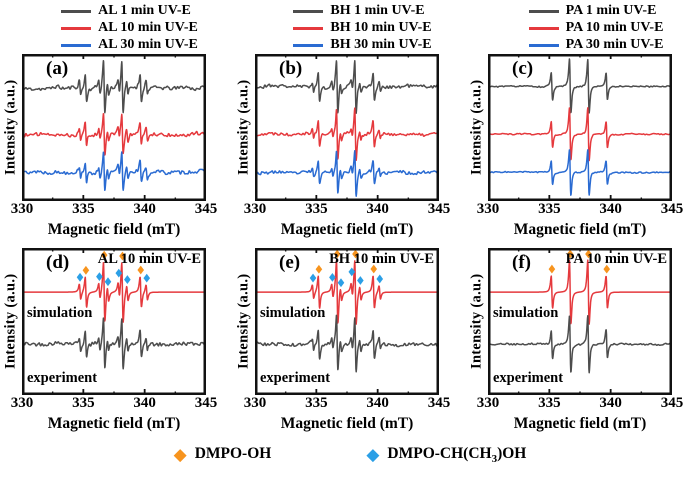 The width and height of the screenshot is (700, 485). Describe the element at coordinates (523, 68) in the screenshot. I see `panel-letter-c: (c)` at that location.